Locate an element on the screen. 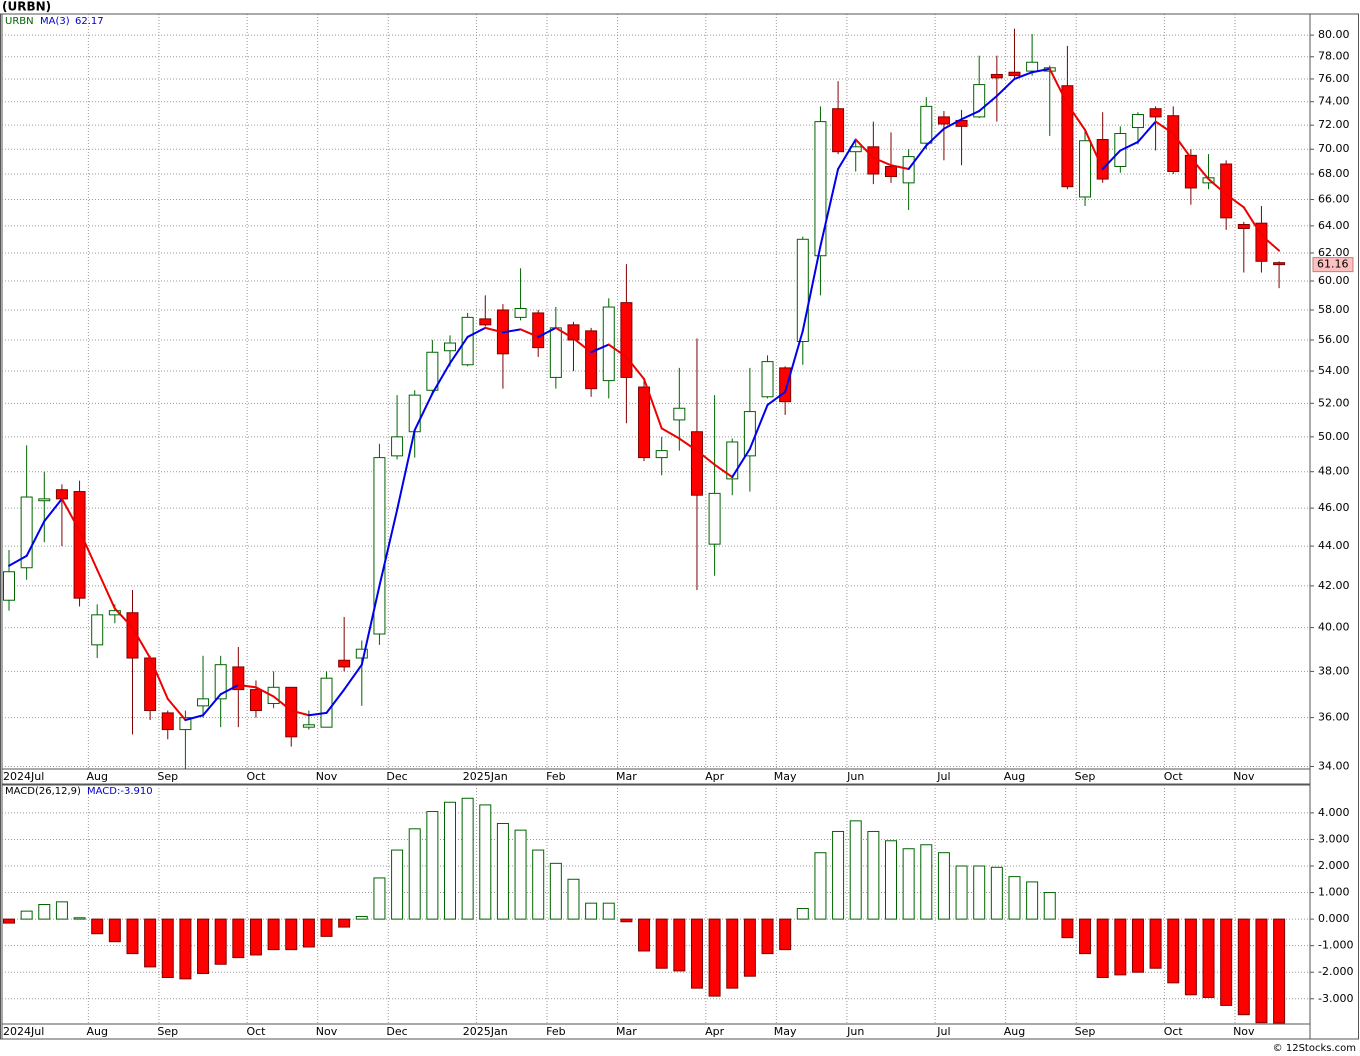 This screenshot has width=1360, height=1056. y-tick-label: -3.000 is located at coordinates (1335, 998).